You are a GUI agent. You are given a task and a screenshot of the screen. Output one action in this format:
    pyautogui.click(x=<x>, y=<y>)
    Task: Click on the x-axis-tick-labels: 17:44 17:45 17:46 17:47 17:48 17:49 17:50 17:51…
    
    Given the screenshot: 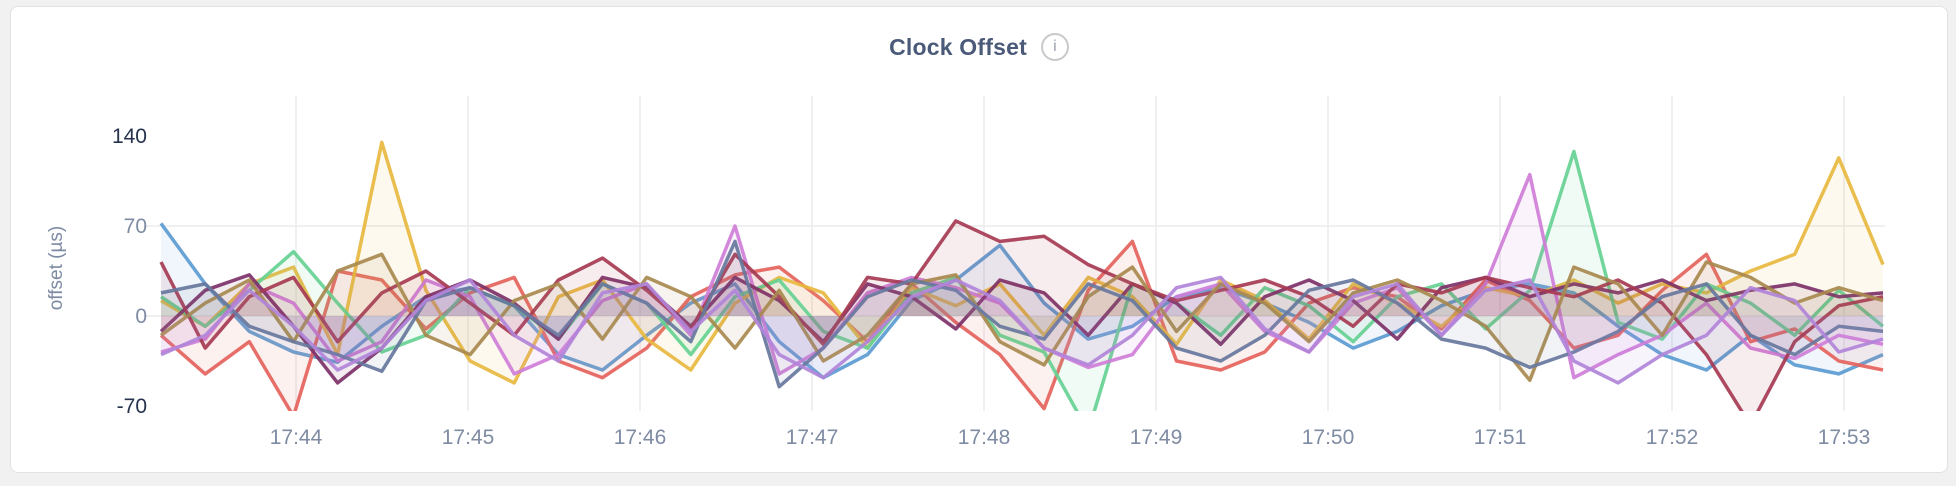 What is the action you would take?
    pyautogui.click(x=1070, y=437)
    